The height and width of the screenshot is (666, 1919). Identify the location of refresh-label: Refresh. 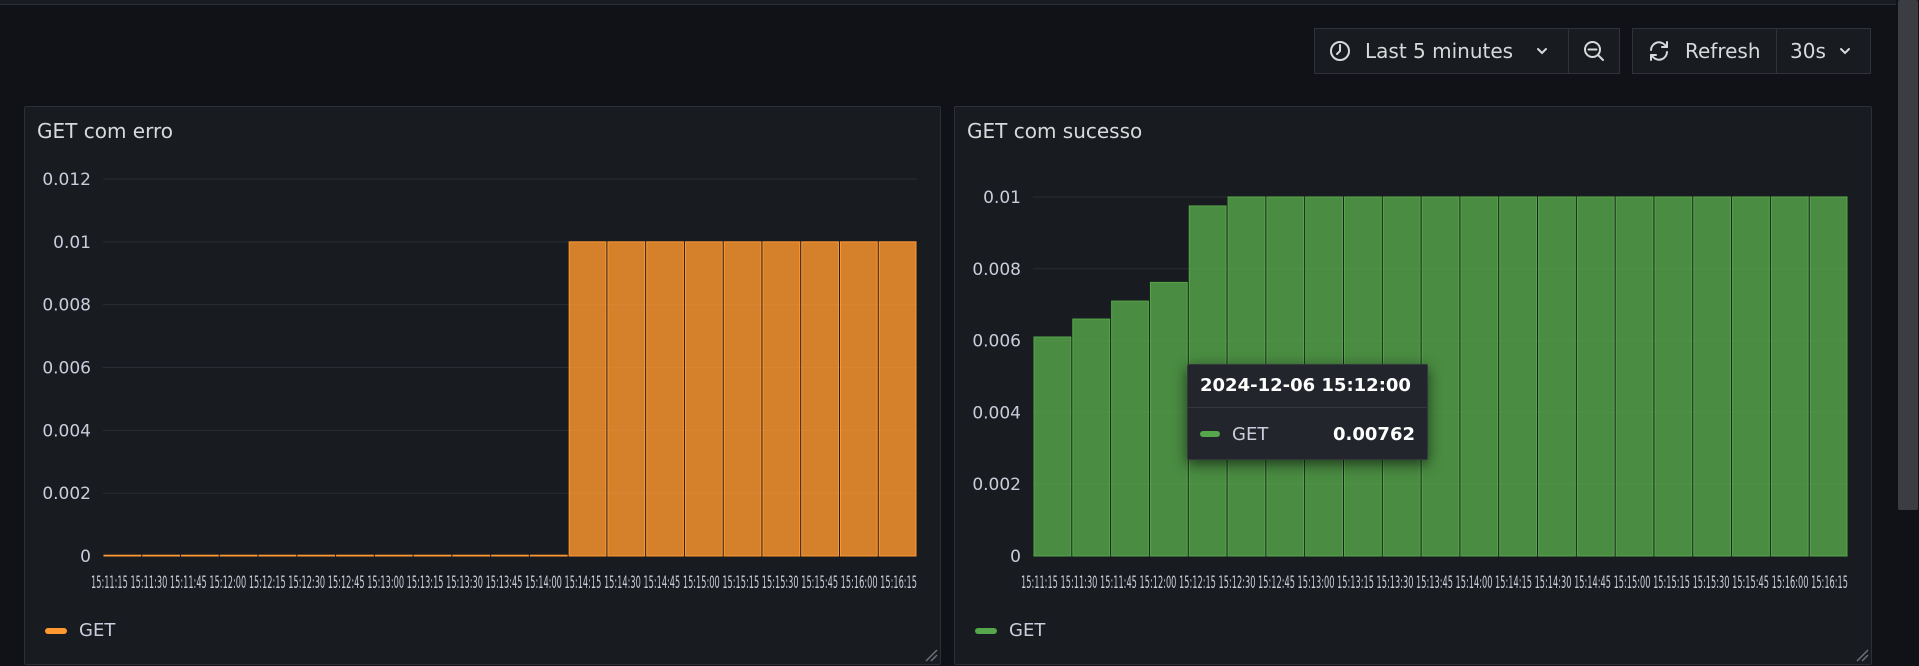
(1723, 51).